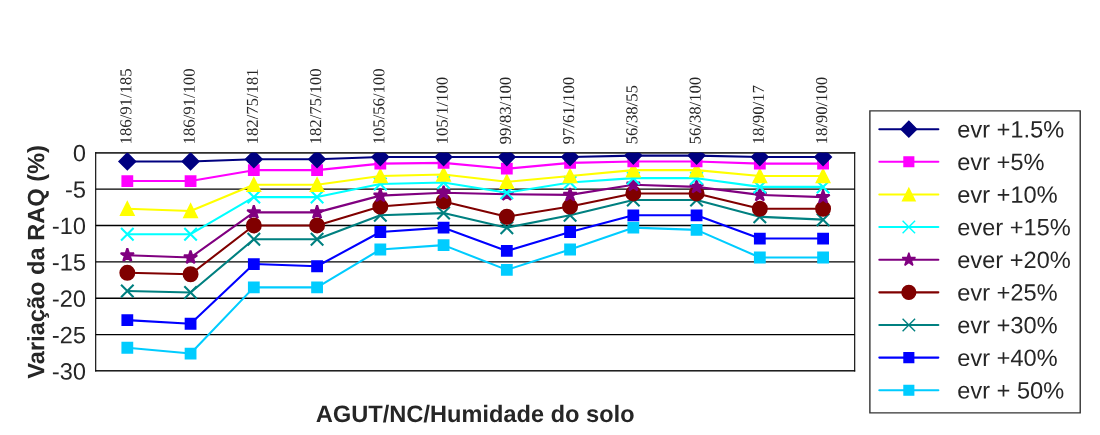 The width and height of the screenshot is (1100, 435). I want to click on y-tick-label: -25, so click(68, 335).